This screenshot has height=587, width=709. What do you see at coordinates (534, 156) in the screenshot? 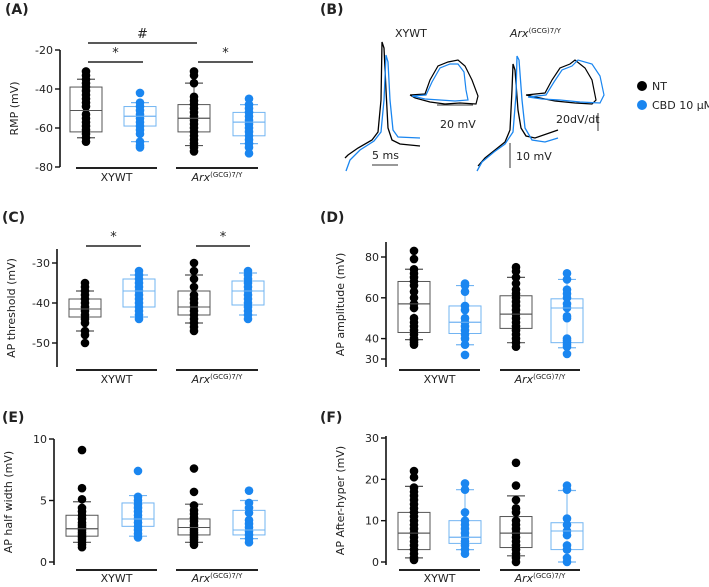
I see `scale-label-voltage: 10 mV` at bounding box center [534, 156].